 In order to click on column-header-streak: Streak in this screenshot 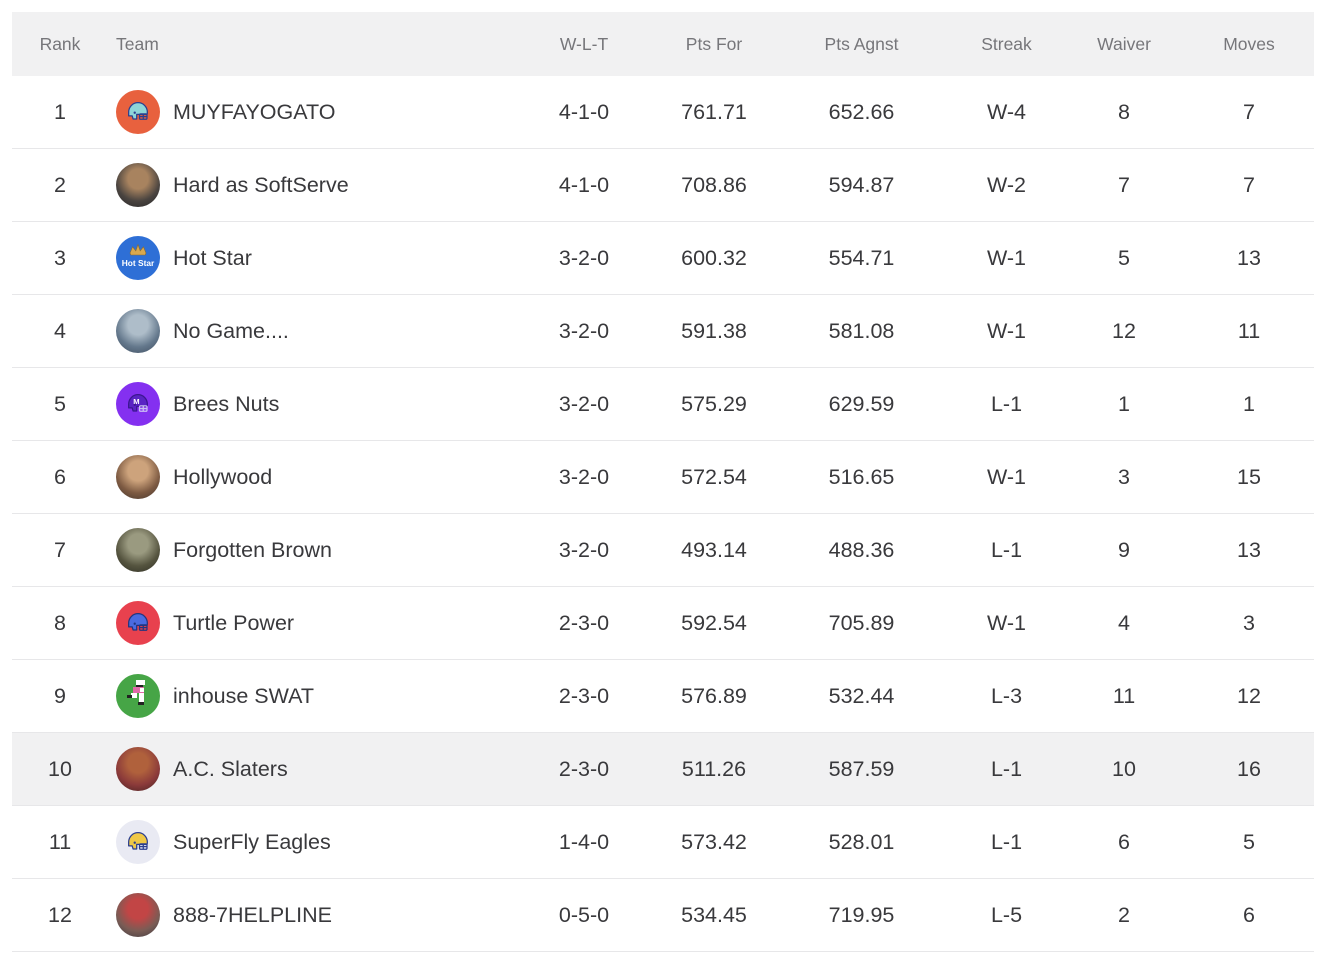, I will do `click(1006, 43)`.